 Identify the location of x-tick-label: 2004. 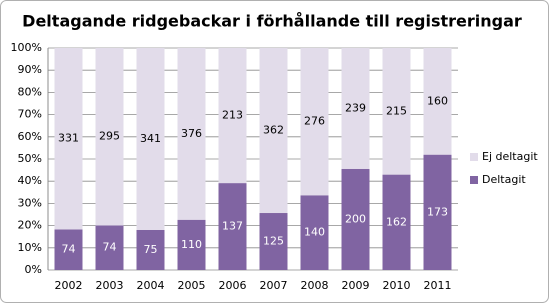
(151, 285).